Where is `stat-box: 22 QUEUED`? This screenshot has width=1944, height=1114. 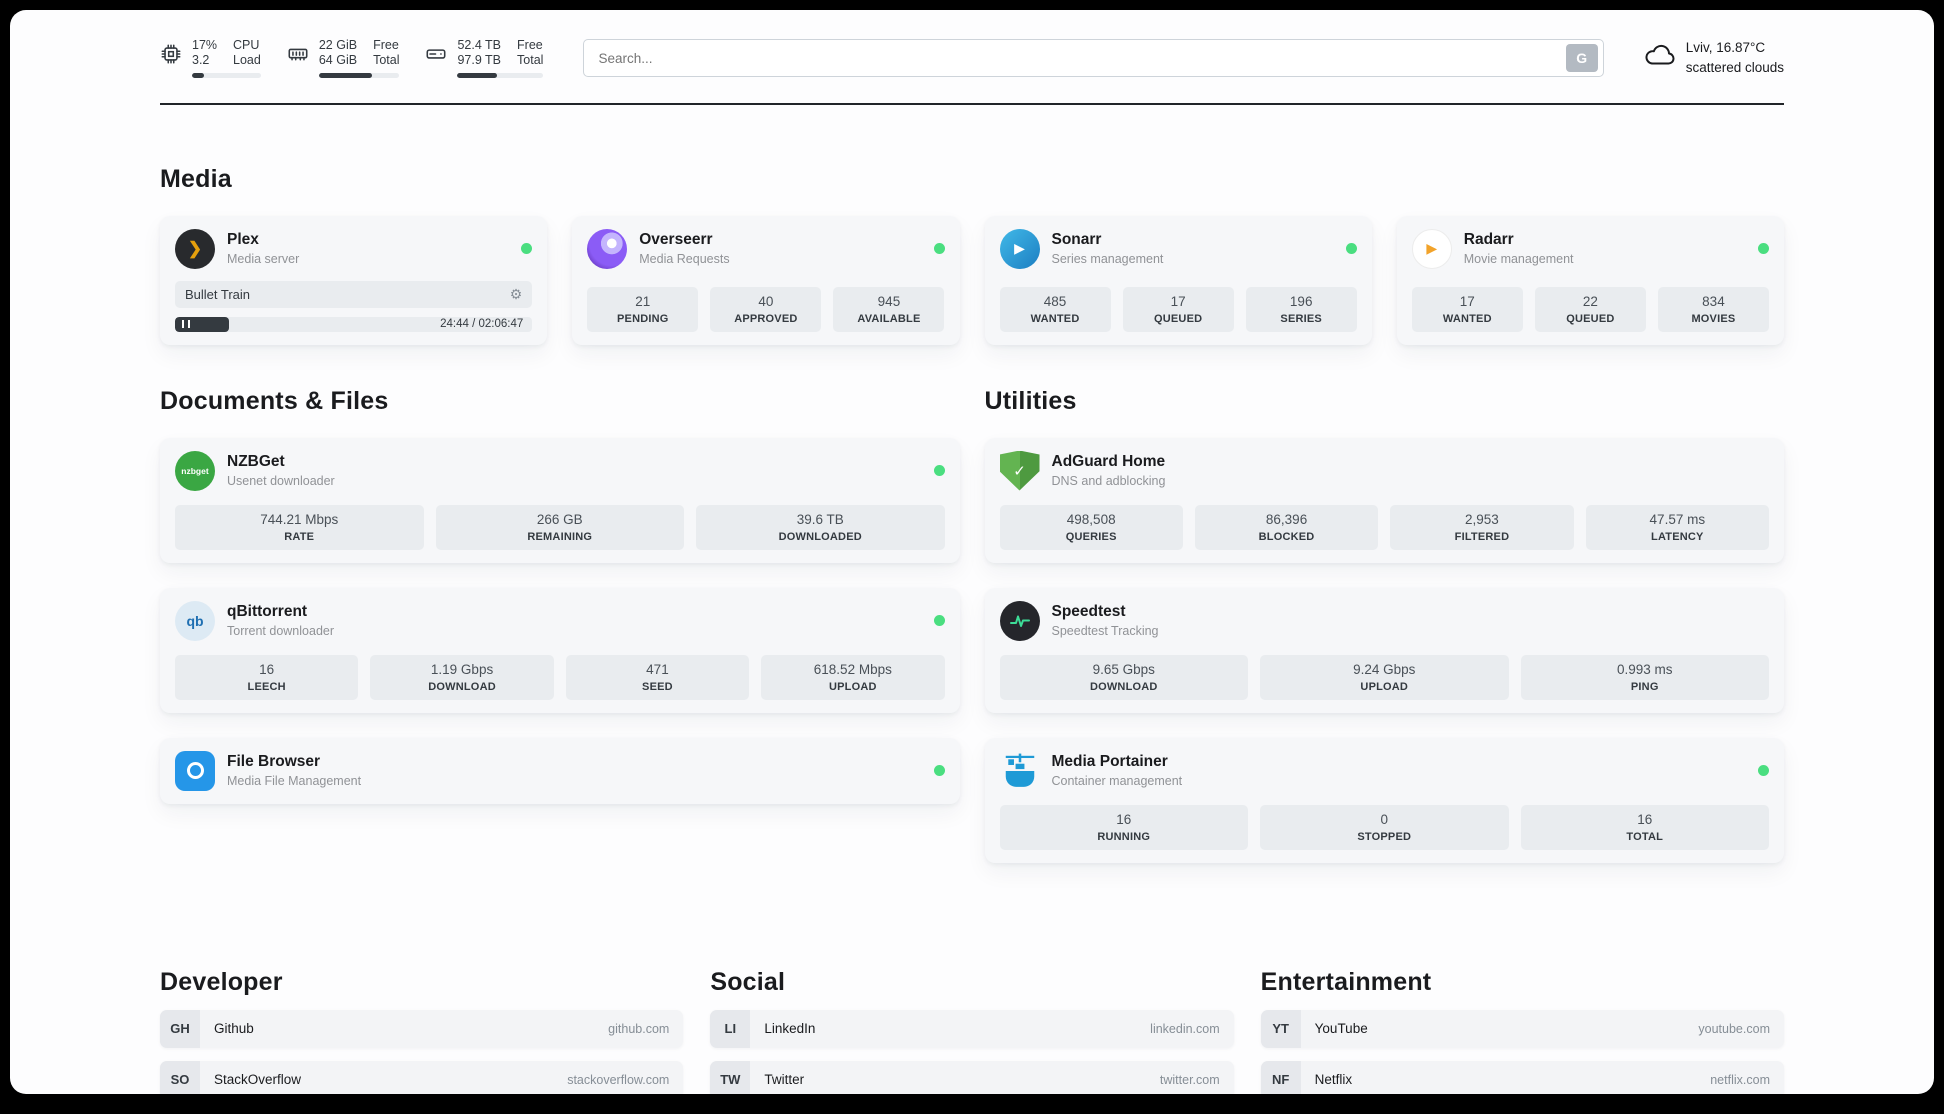
stat-box: 22 QUEUED is located at coordinates (1590, 309).